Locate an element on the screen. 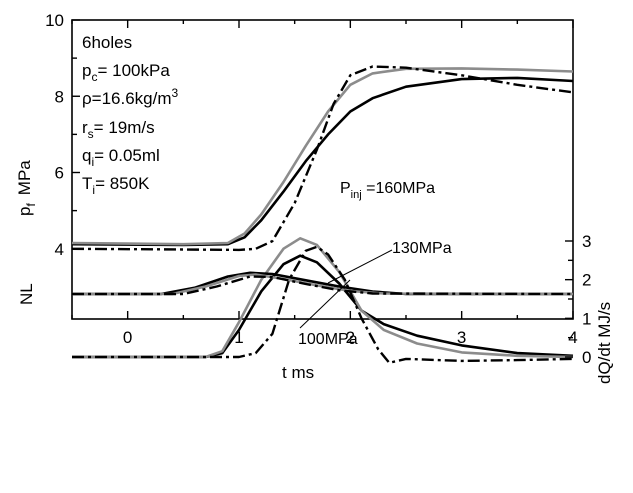  pointer-130mpa is located at coordinates (360, 266).